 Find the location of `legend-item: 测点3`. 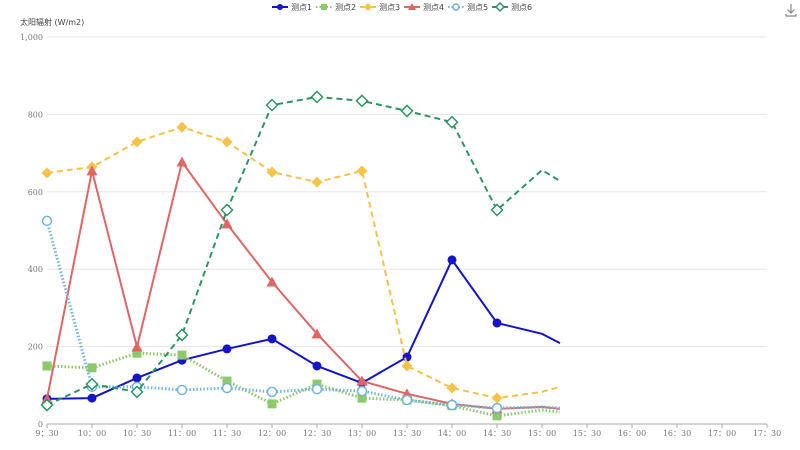

legend-item: 测点3 is located at coordinates (380, 7).